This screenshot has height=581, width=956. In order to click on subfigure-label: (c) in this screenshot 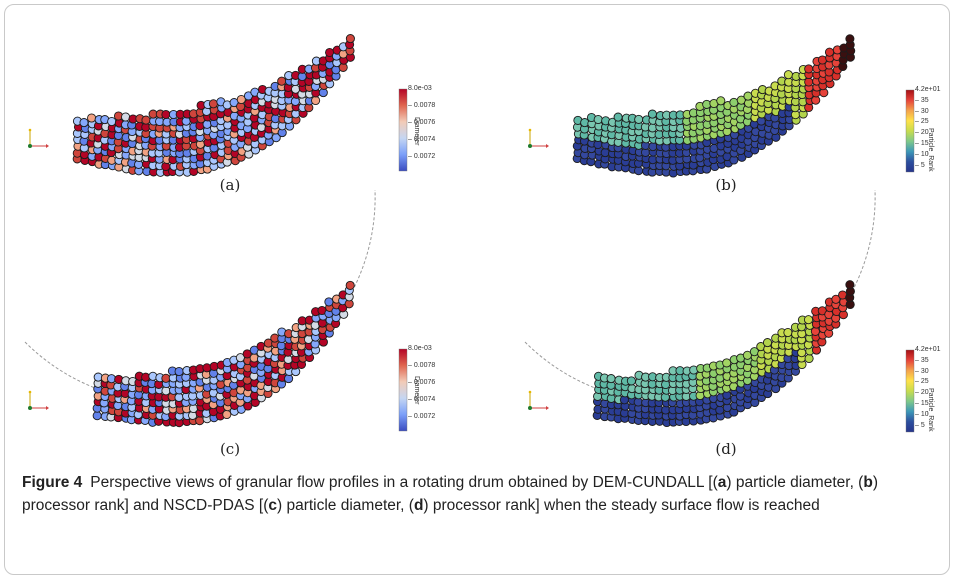, I will do `click(230, 449)`.